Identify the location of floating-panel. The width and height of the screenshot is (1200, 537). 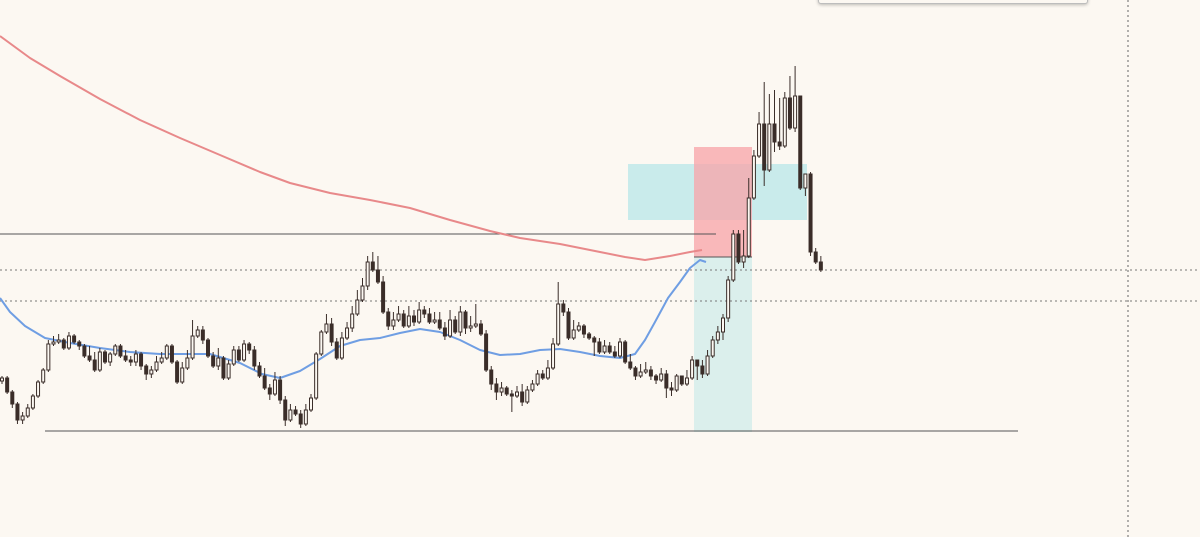
(953, 2).